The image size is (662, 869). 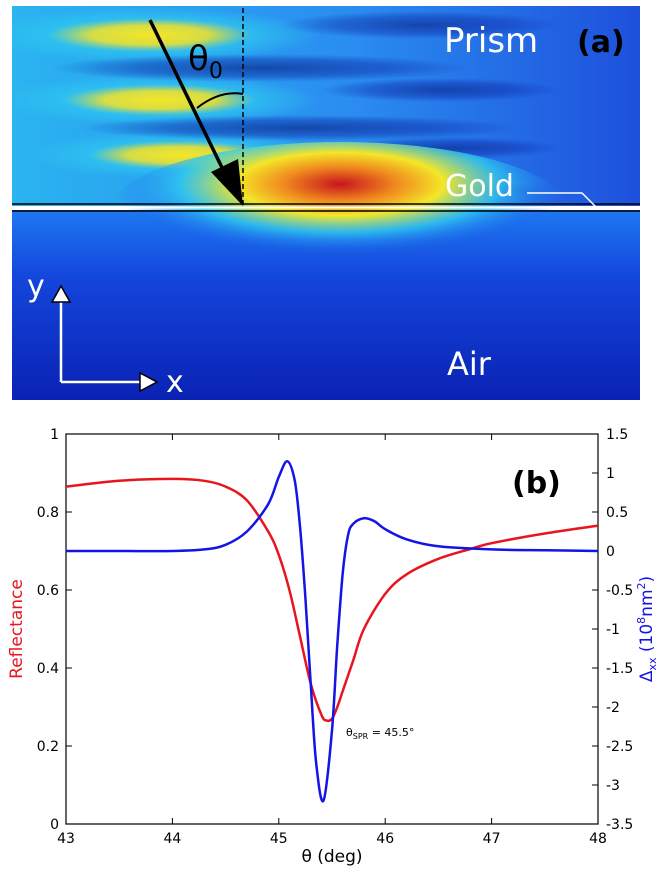 What do you see at coordinates (491, 41) in the screenshot?
I see `prism-label: Prism` at bounding box center [491, 41].